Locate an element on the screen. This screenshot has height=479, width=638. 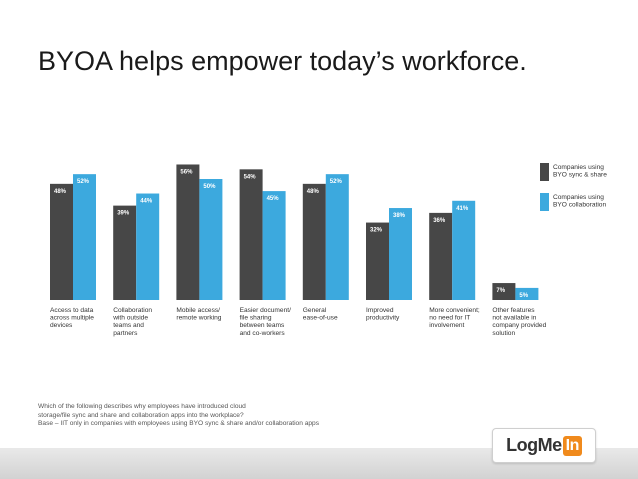
logmein-logo: LogMe In is located at coordinates (544, 445).